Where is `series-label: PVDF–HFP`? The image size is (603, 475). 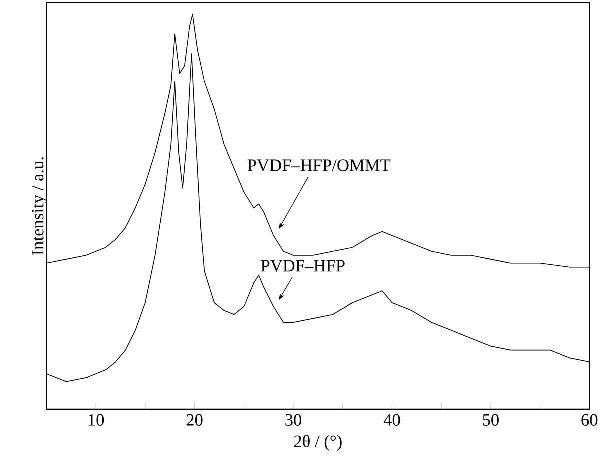
series-label: PVDF–HFP is located at coordinates (303, 266).